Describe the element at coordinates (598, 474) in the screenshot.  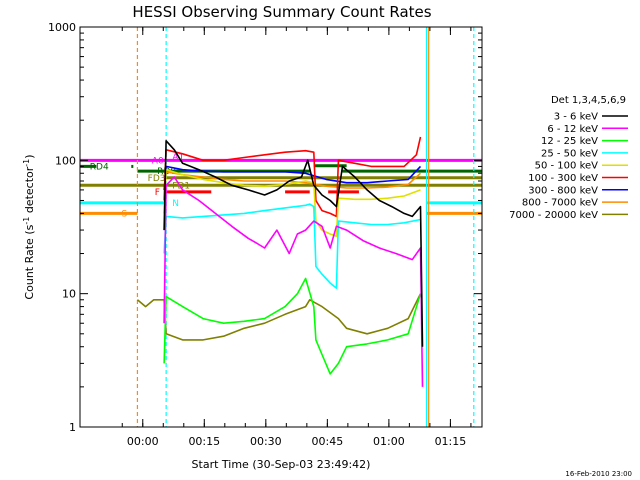
I see `generated-timestamp: 16-Feb-2010 23:00` at that location.